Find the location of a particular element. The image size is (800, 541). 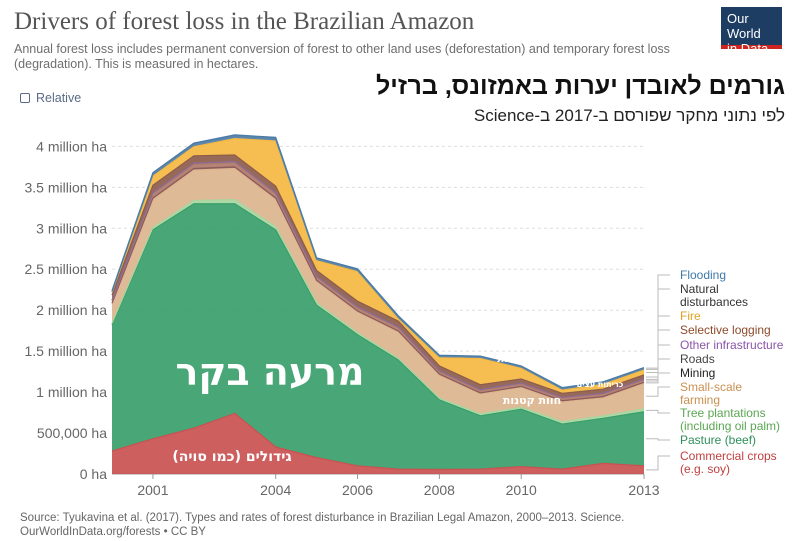

hebrew-subtitle: לפי נתוני מחקר שפורסם ב-2017 ב-Science is located at coordinates (629, 115).